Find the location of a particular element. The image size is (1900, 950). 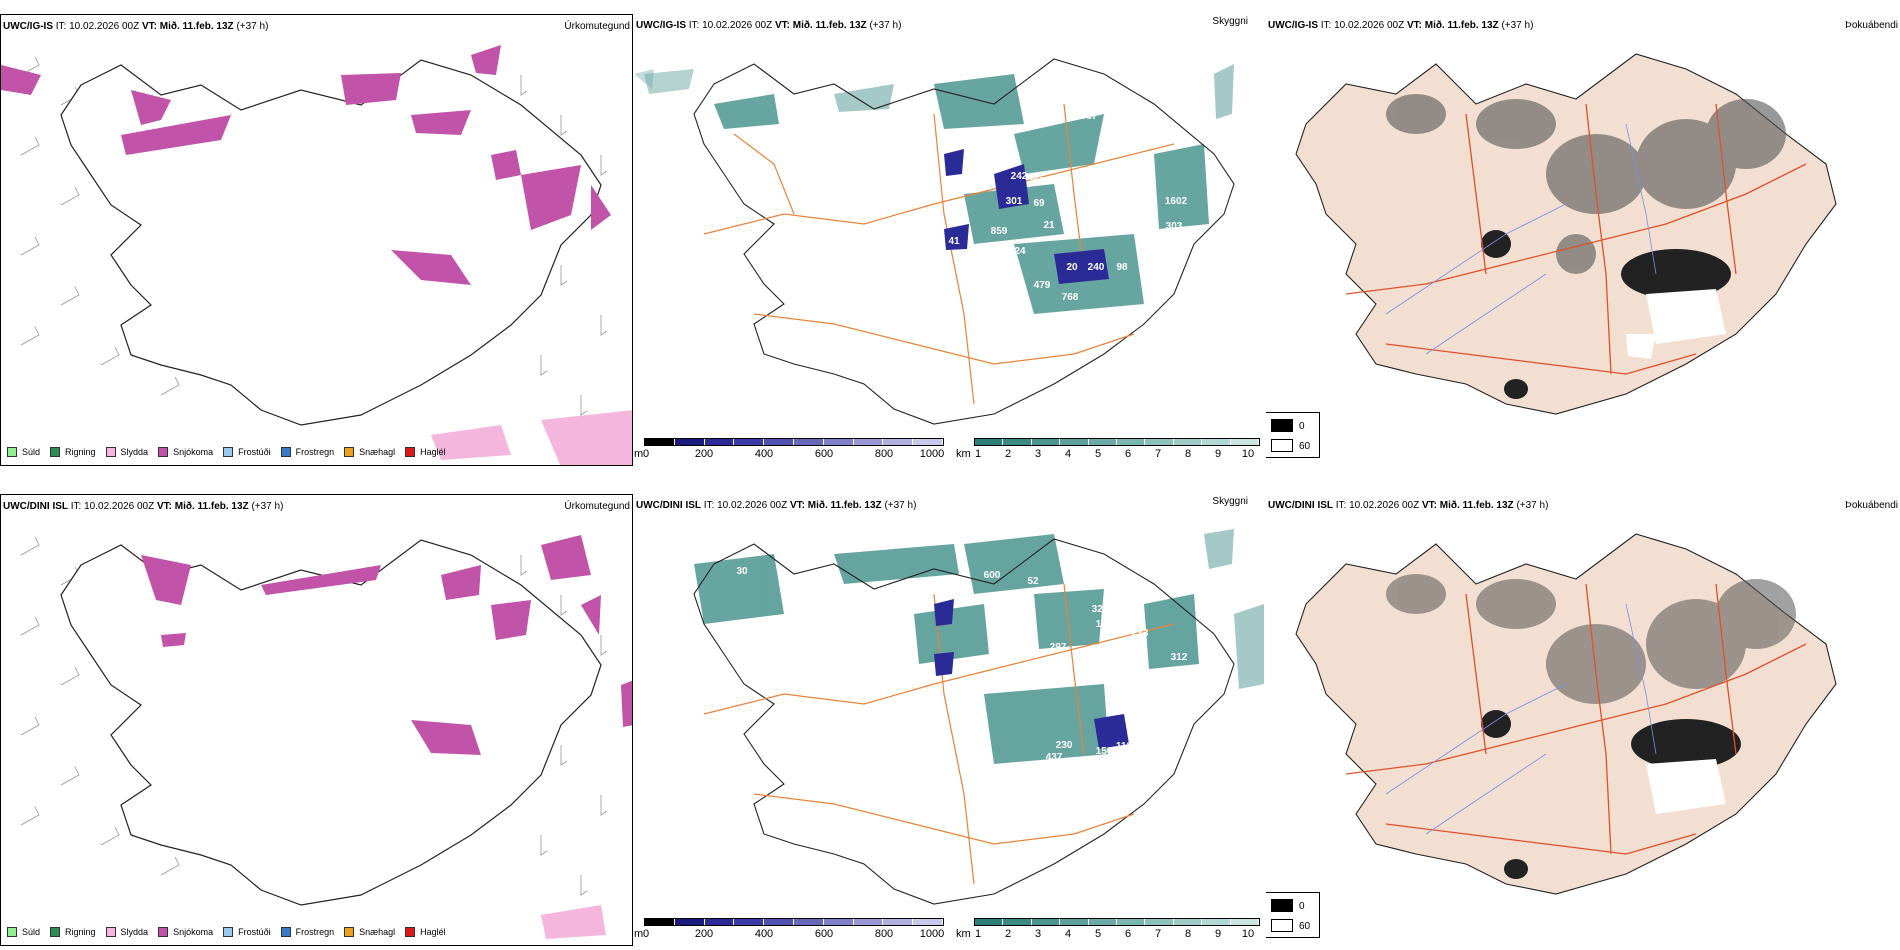

panel-label: Þokuábendi is located at coordinates (1871, 505).